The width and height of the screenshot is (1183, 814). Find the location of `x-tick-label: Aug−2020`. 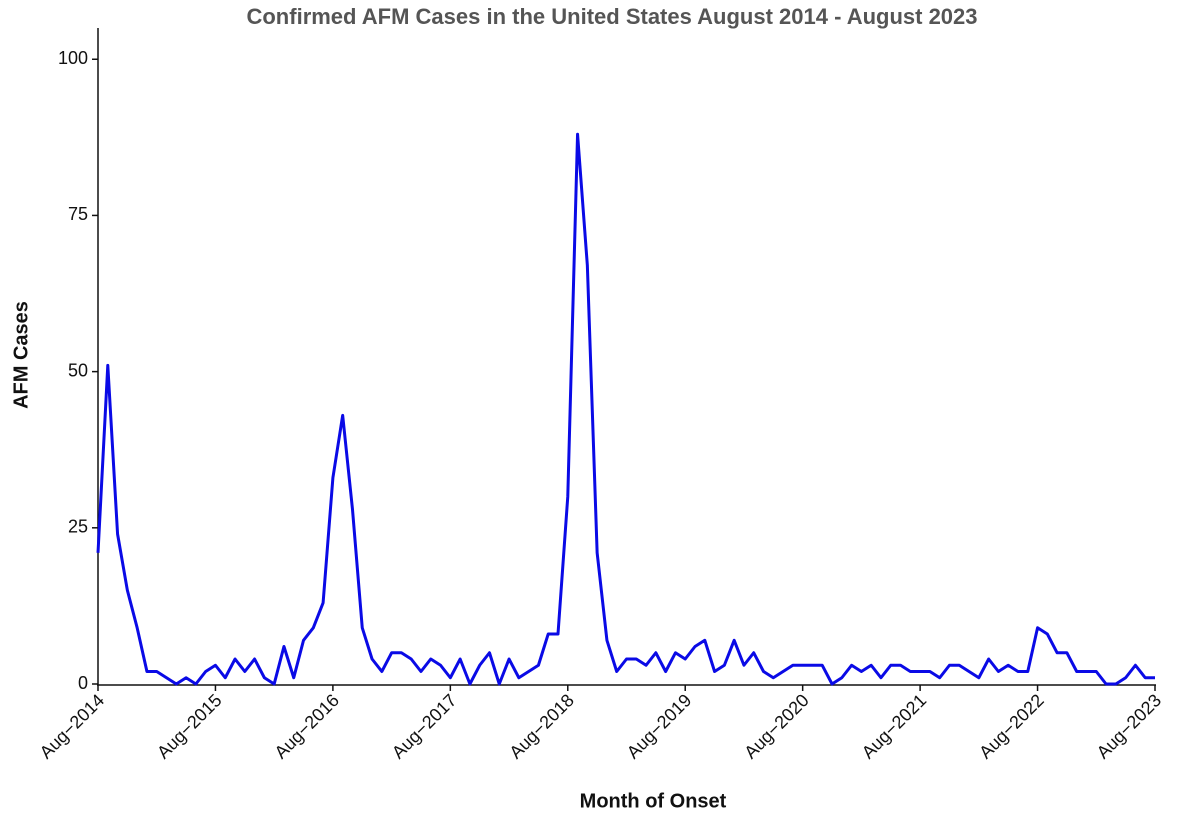

x-tick-label: Aug−2020 is located at coordinates (776, 726).